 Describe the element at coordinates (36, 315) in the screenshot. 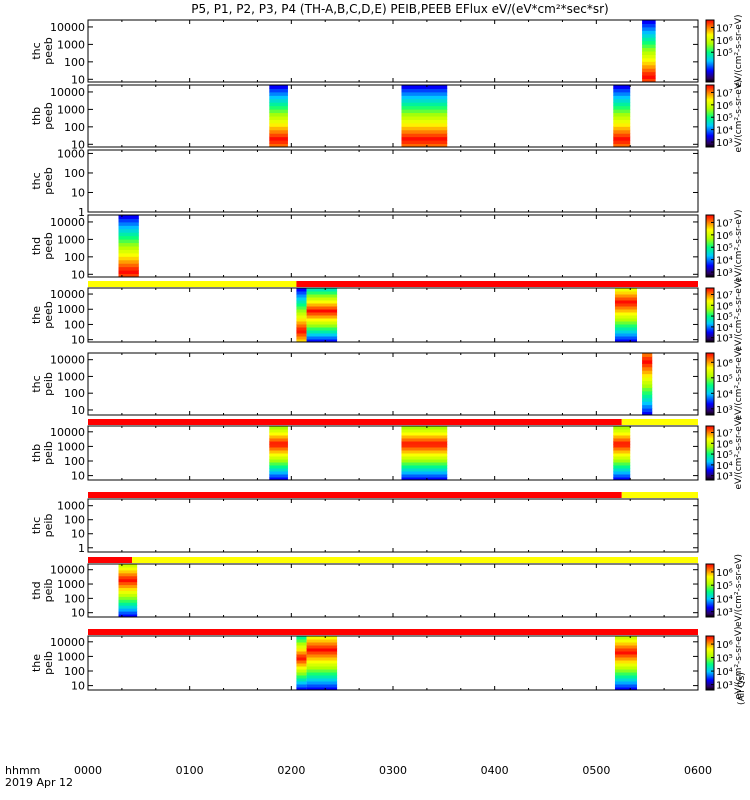

I see `y-axis-label-line: the` at that location.